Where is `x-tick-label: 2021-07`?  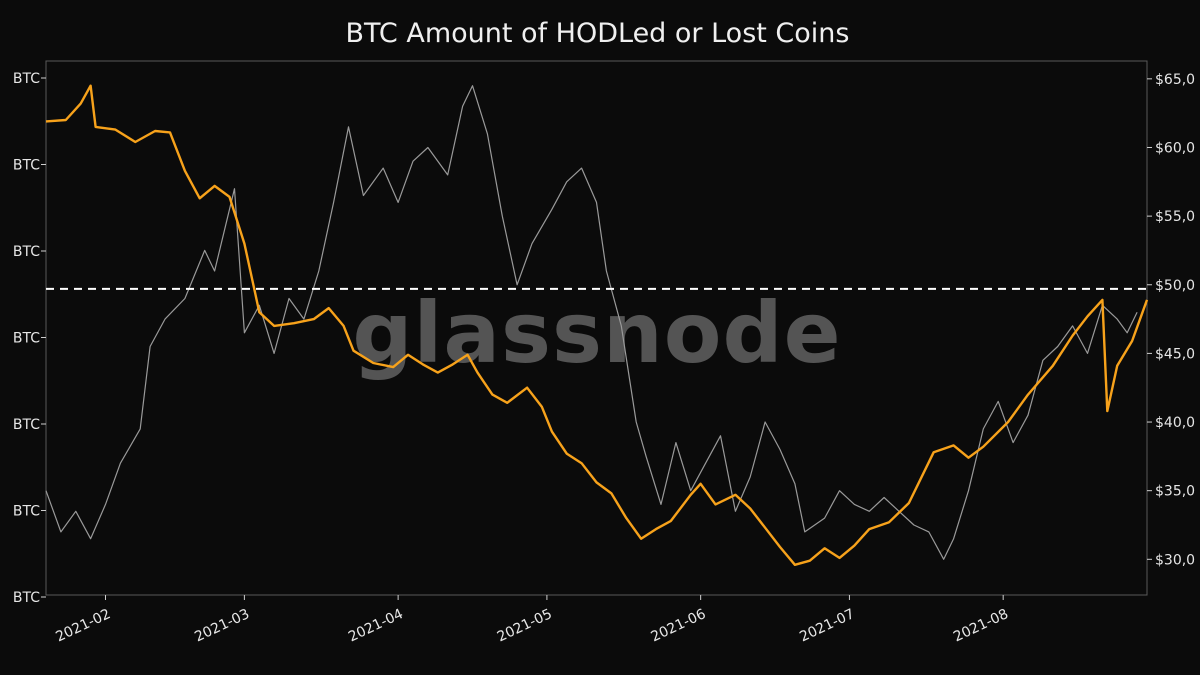
x-tick-label: 2021-07 is located at coordinates (827, 625).